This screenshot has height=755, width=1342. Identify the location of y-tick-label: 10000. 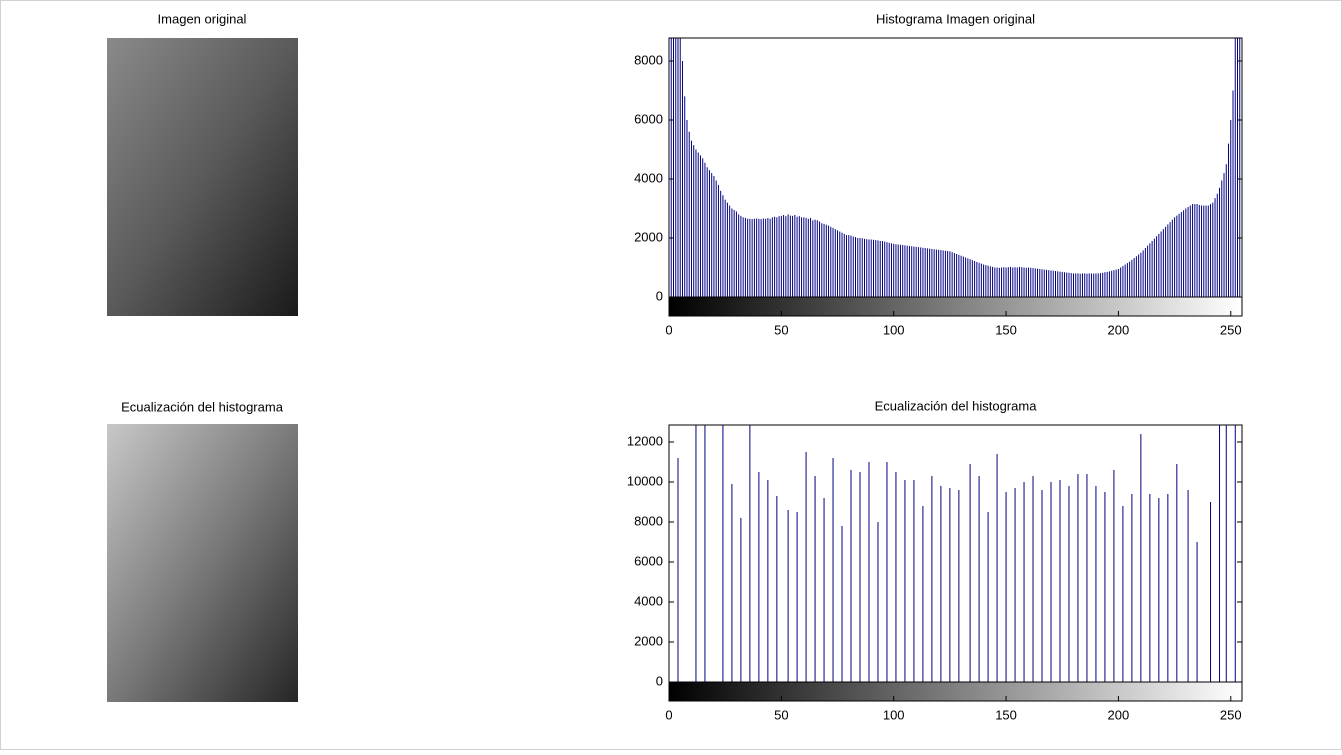
(645, 480).